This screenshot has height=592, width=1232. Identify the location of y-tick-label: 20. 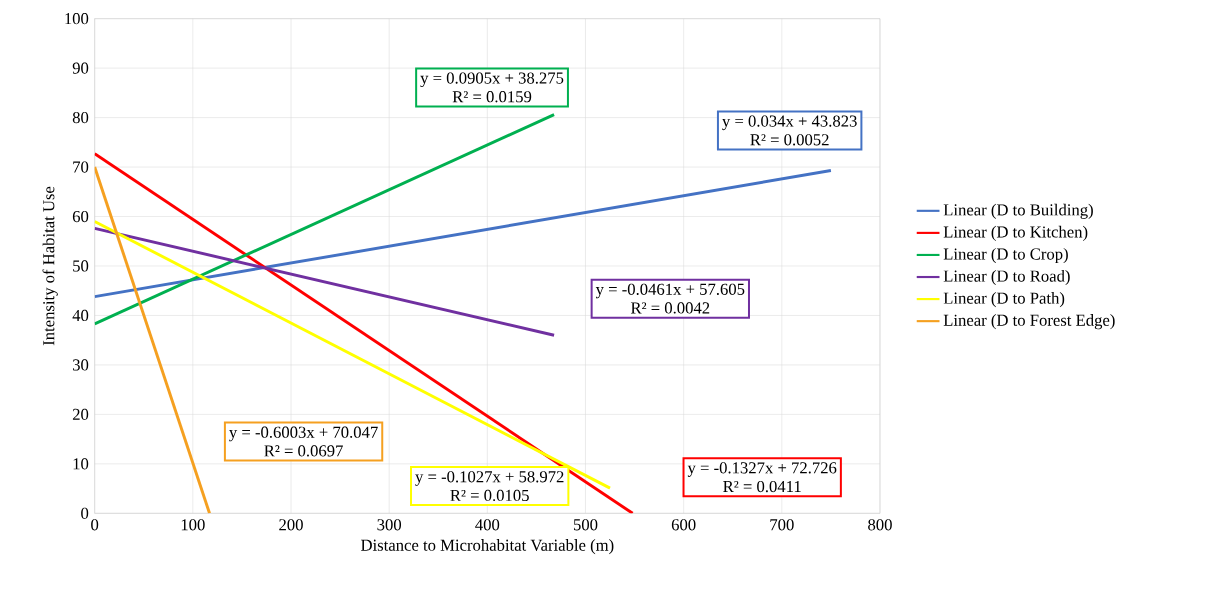
(80, 414).